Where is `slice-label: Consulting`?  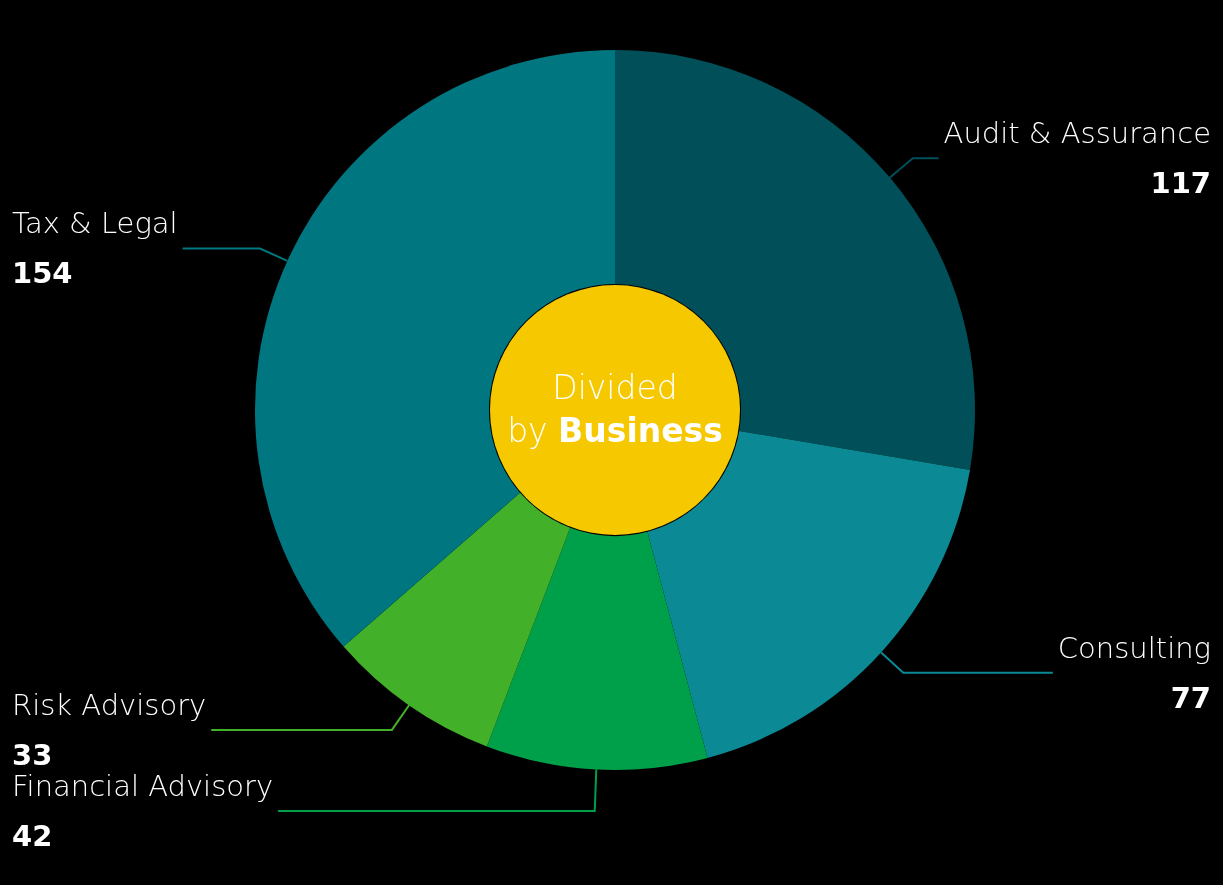 slice-label: Consulting is located at coordinates (1134, 647).